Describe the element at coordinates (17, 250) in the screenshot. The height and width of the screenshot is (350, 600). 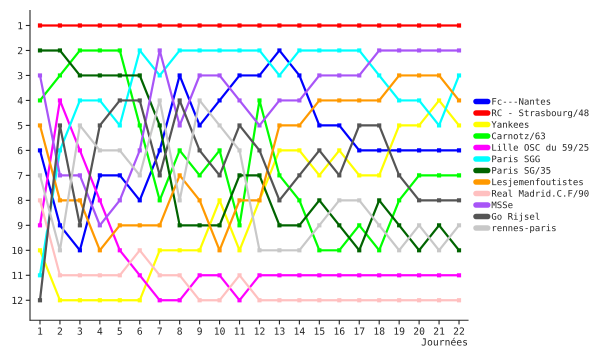
I see `y-tick-label: 10` at that location.